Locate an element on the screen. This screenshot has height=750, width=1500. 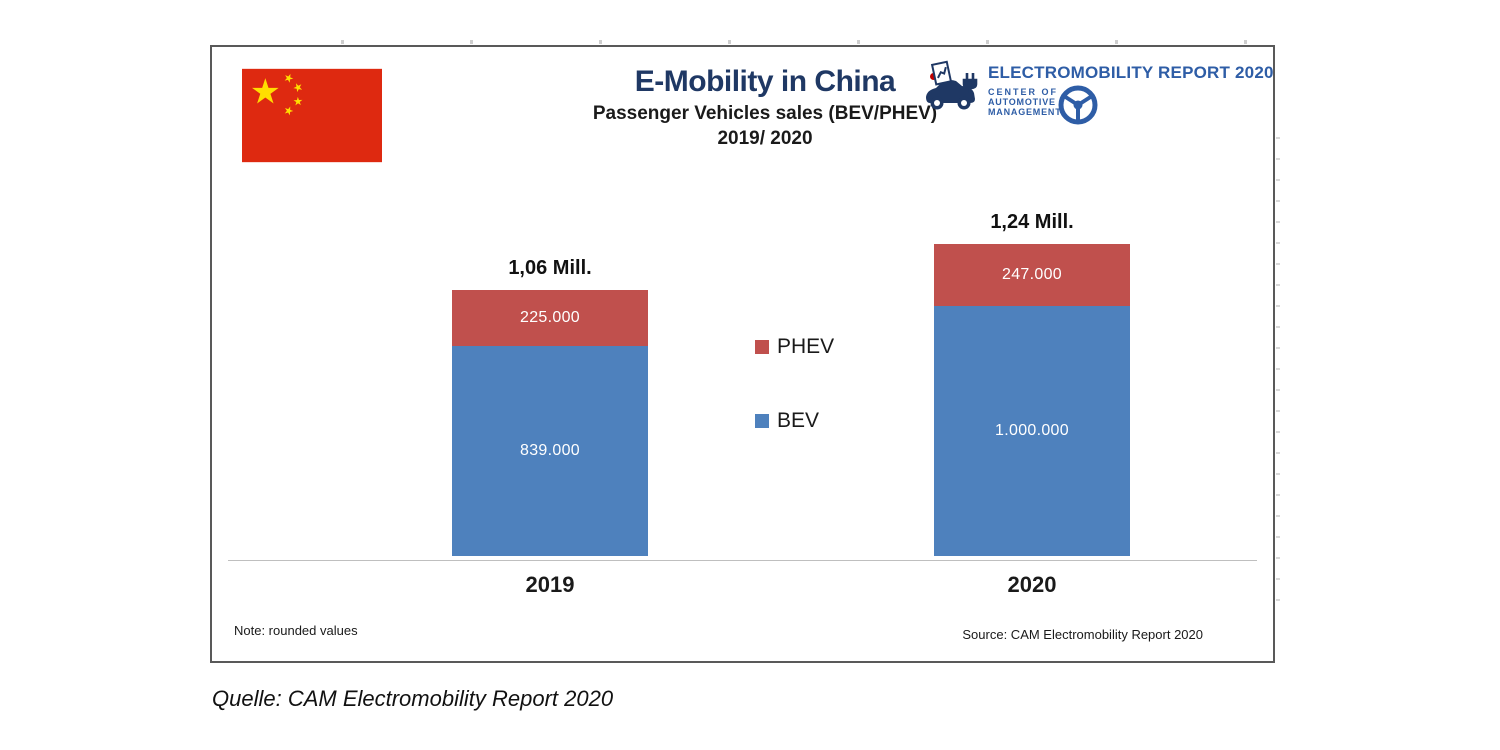
legend: PHEV BEV is located at coordinates (794, 409).